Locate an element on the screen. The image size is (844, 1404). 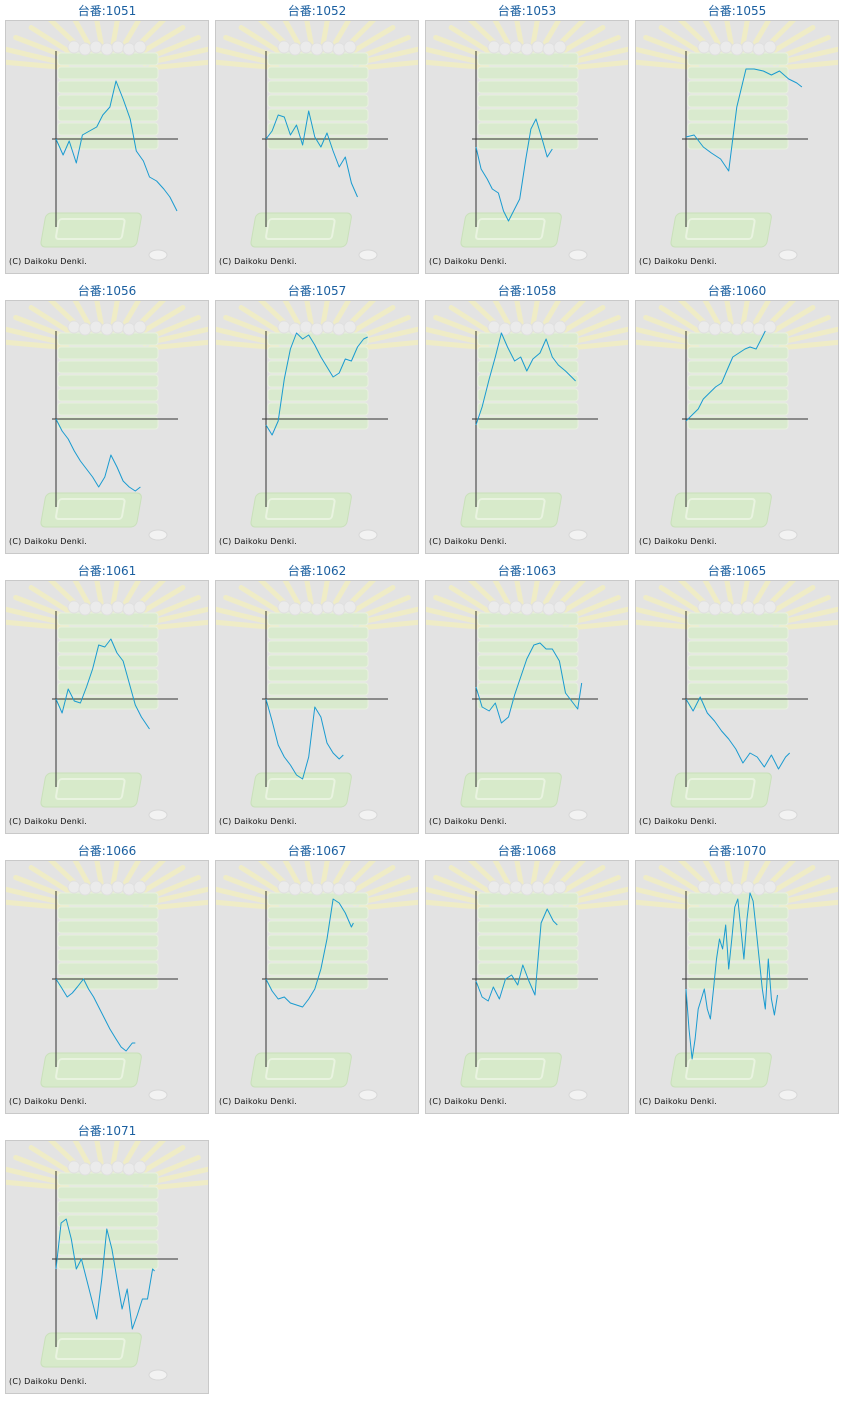
machine-number-title: 台番:1052 is located at coordinates (317, 11).